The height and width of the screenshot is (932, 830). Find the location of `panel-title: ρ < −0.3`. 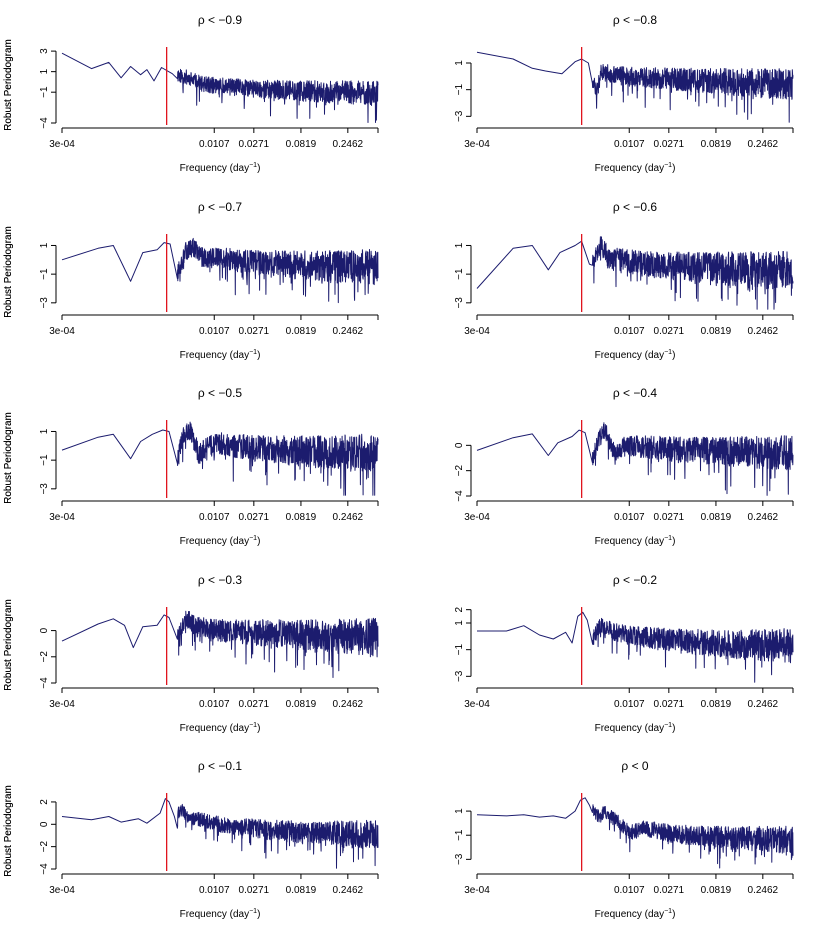

panel-title: ρ < −0.3 is located at coordinates (220, 580).